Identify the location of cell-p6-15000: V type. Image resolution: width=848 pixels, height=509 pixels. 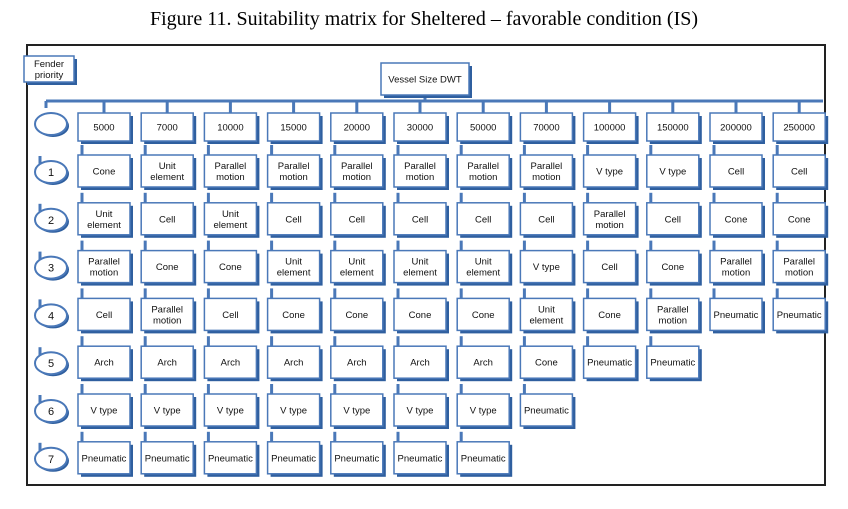
(294, 411).